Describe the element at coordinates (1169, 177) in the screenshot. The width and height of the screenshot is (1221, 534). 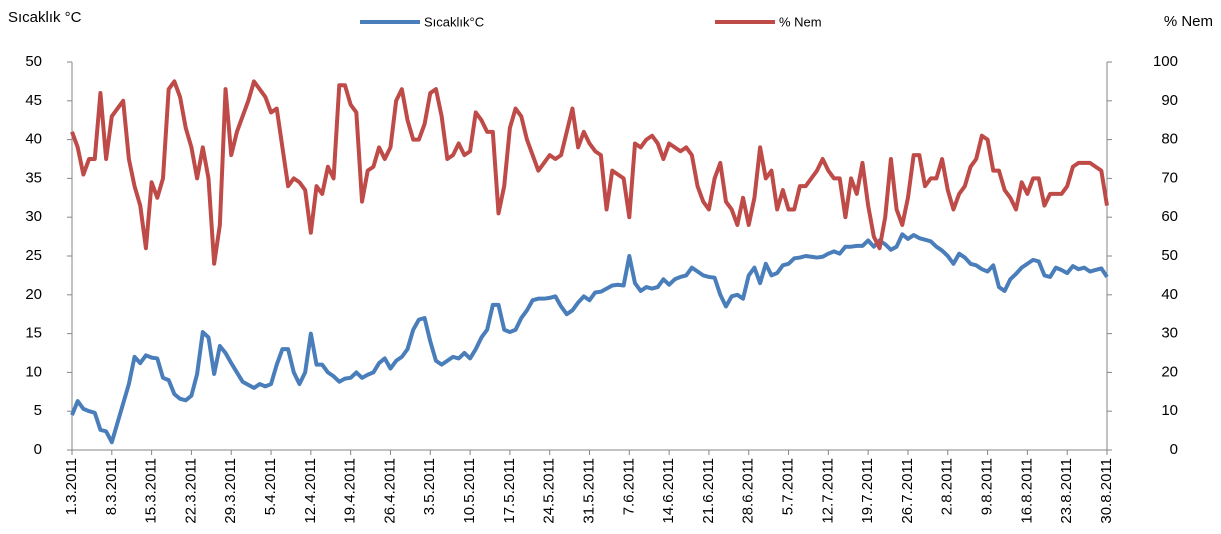
I see `y2-tick-label: 70` at that location.